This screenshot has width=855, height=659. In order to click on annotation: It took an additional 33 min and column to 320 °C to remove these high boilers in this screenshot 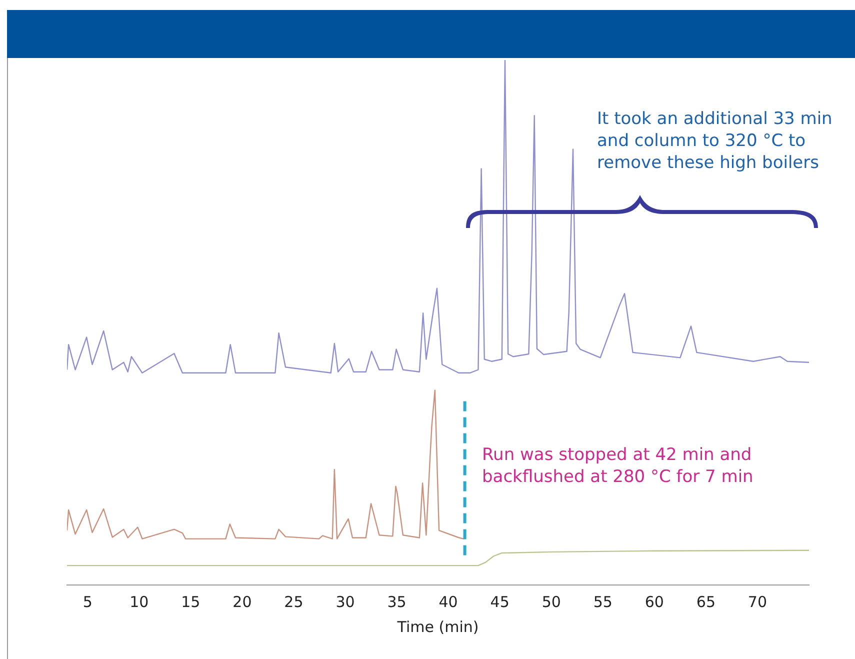, I will do `click(714, 141)`.